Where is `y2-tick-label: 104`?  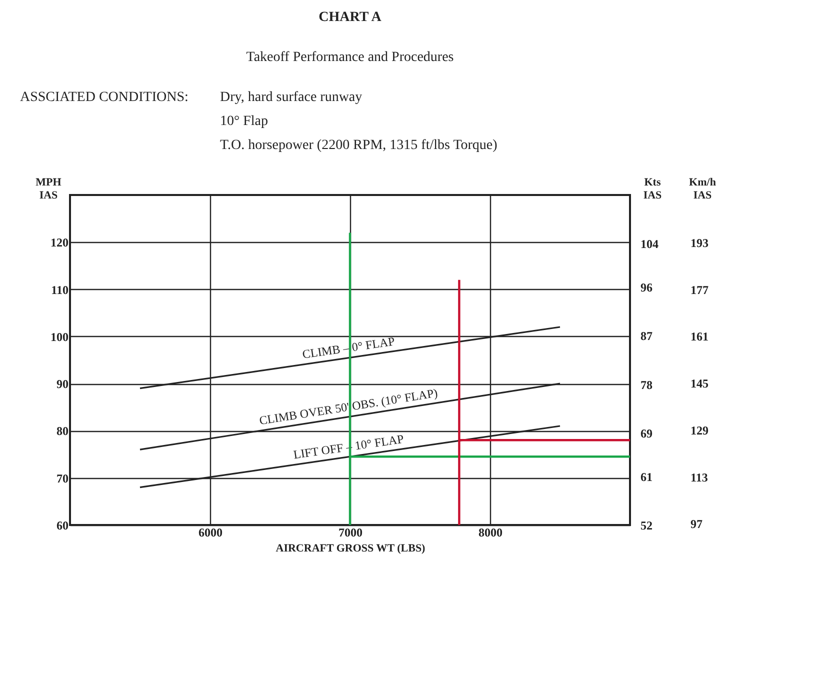 y2-tick-label: 104 is located at coordinates (649, 244).